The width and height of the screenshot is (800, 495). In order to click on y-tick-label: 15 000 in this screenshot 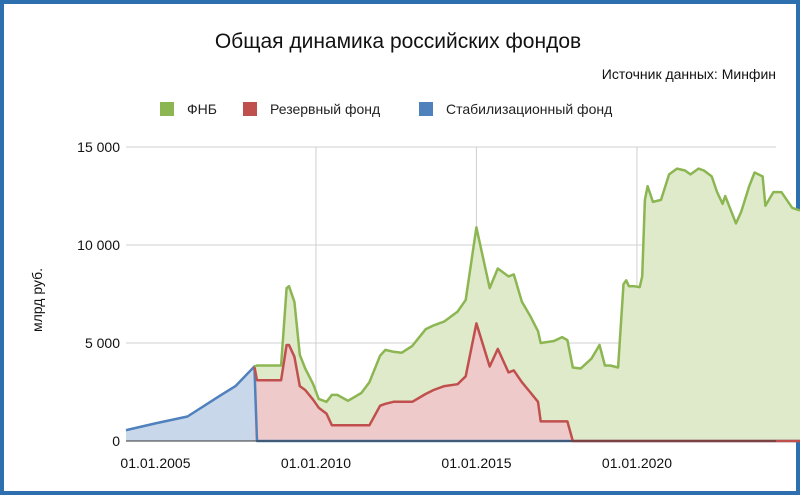, I will do `click(98, 147)`.